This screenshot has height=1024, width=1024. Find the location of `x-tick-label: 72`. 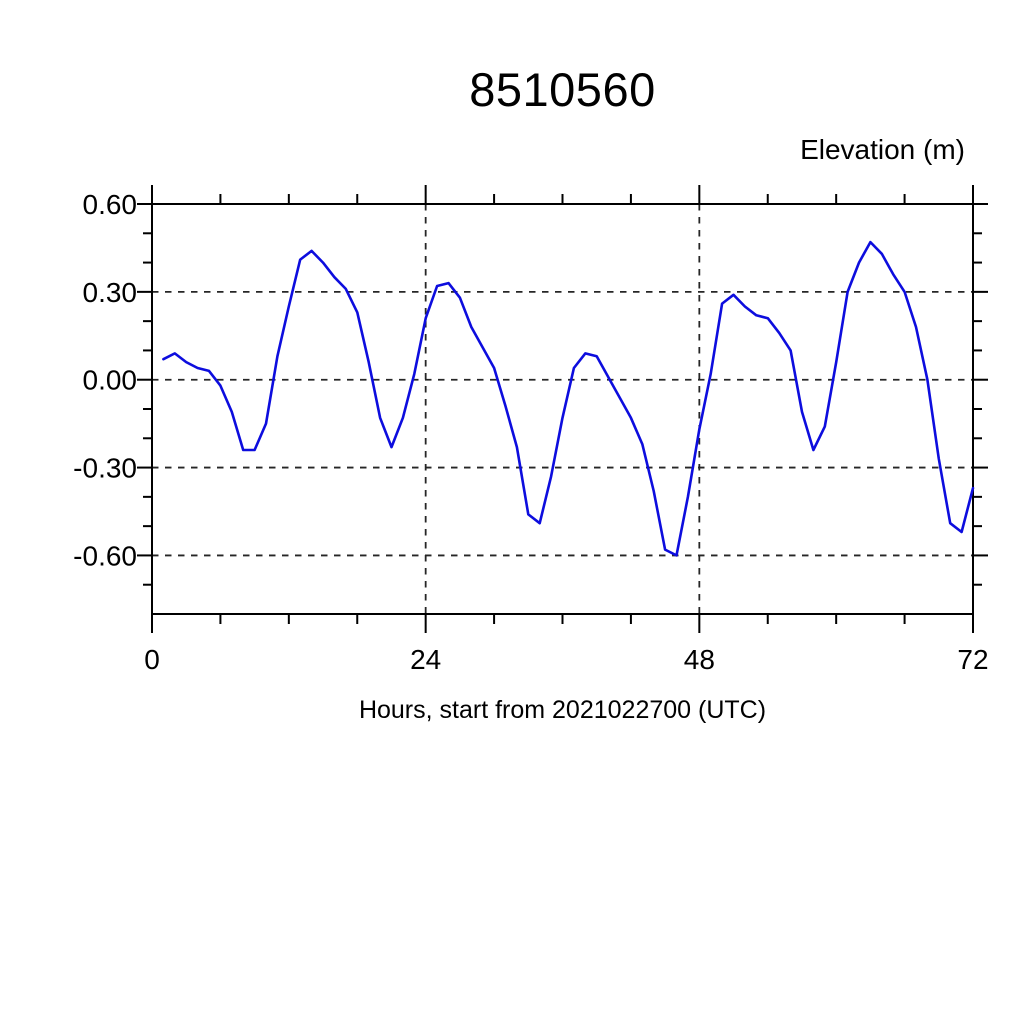

x-tick-label: 72 is located at coordinates (972, 659).